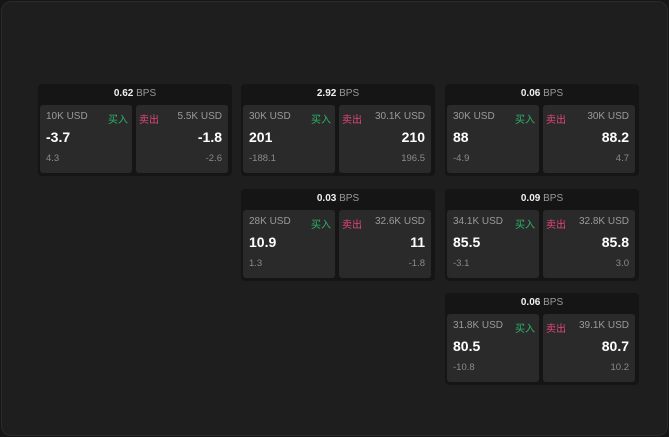 The height and width of the screenshot is (437, 669). Describe the element at coordinates (385, 139) in the screenshot. I see `sell-button: 卖出 30.1K USD 210 196.5` at that location.